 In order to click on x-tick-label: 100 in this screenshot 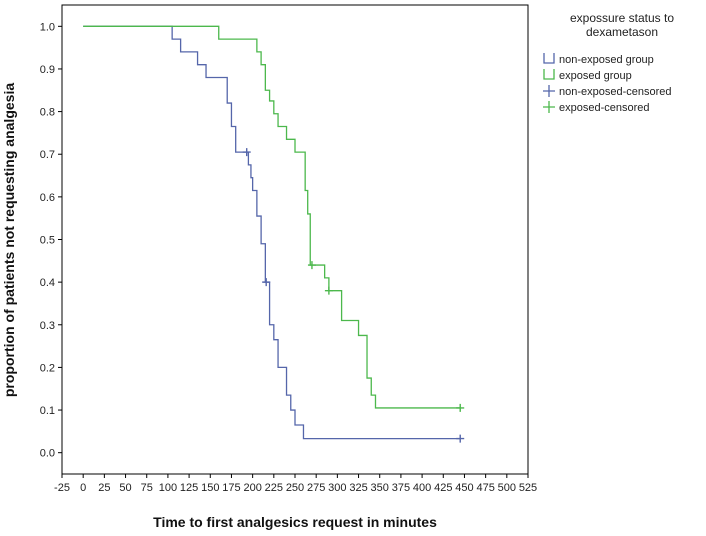, I will do `click(168, 488)`.